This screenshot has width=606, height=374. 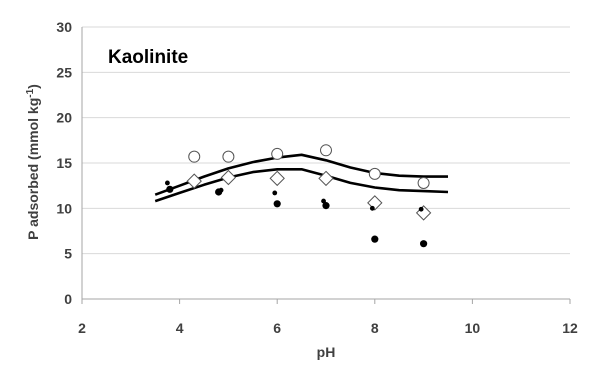 I want to click on x-tick-label: 10, so click(x=473, y=328).